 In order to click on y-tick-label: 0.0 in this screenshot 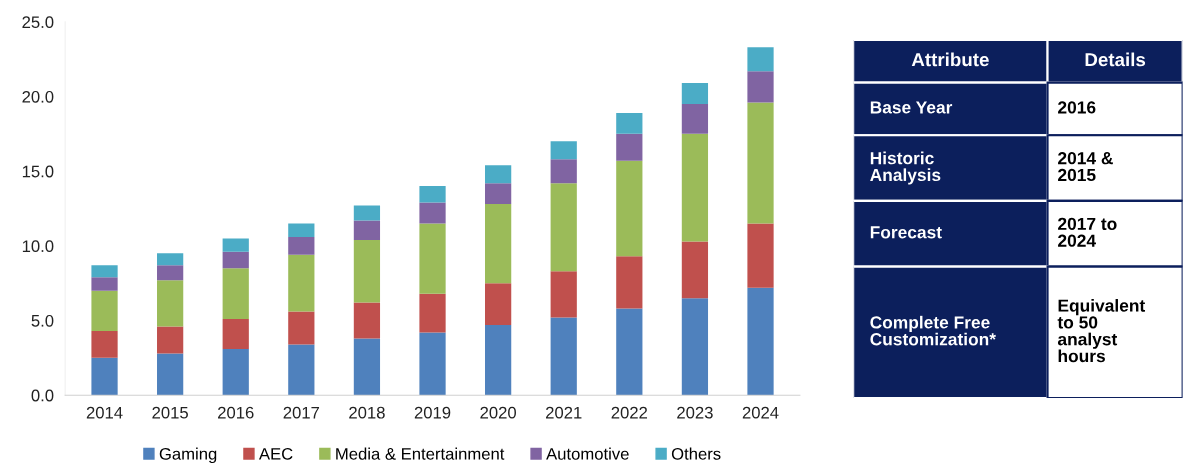, I will do `click(42, 395)`.